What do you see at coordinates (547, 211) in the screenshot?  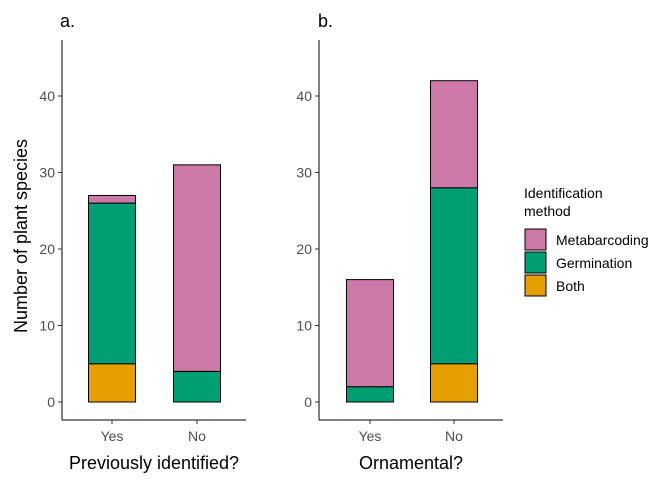 I see `legend-title-line2: method` at bounding box center [547, 211].